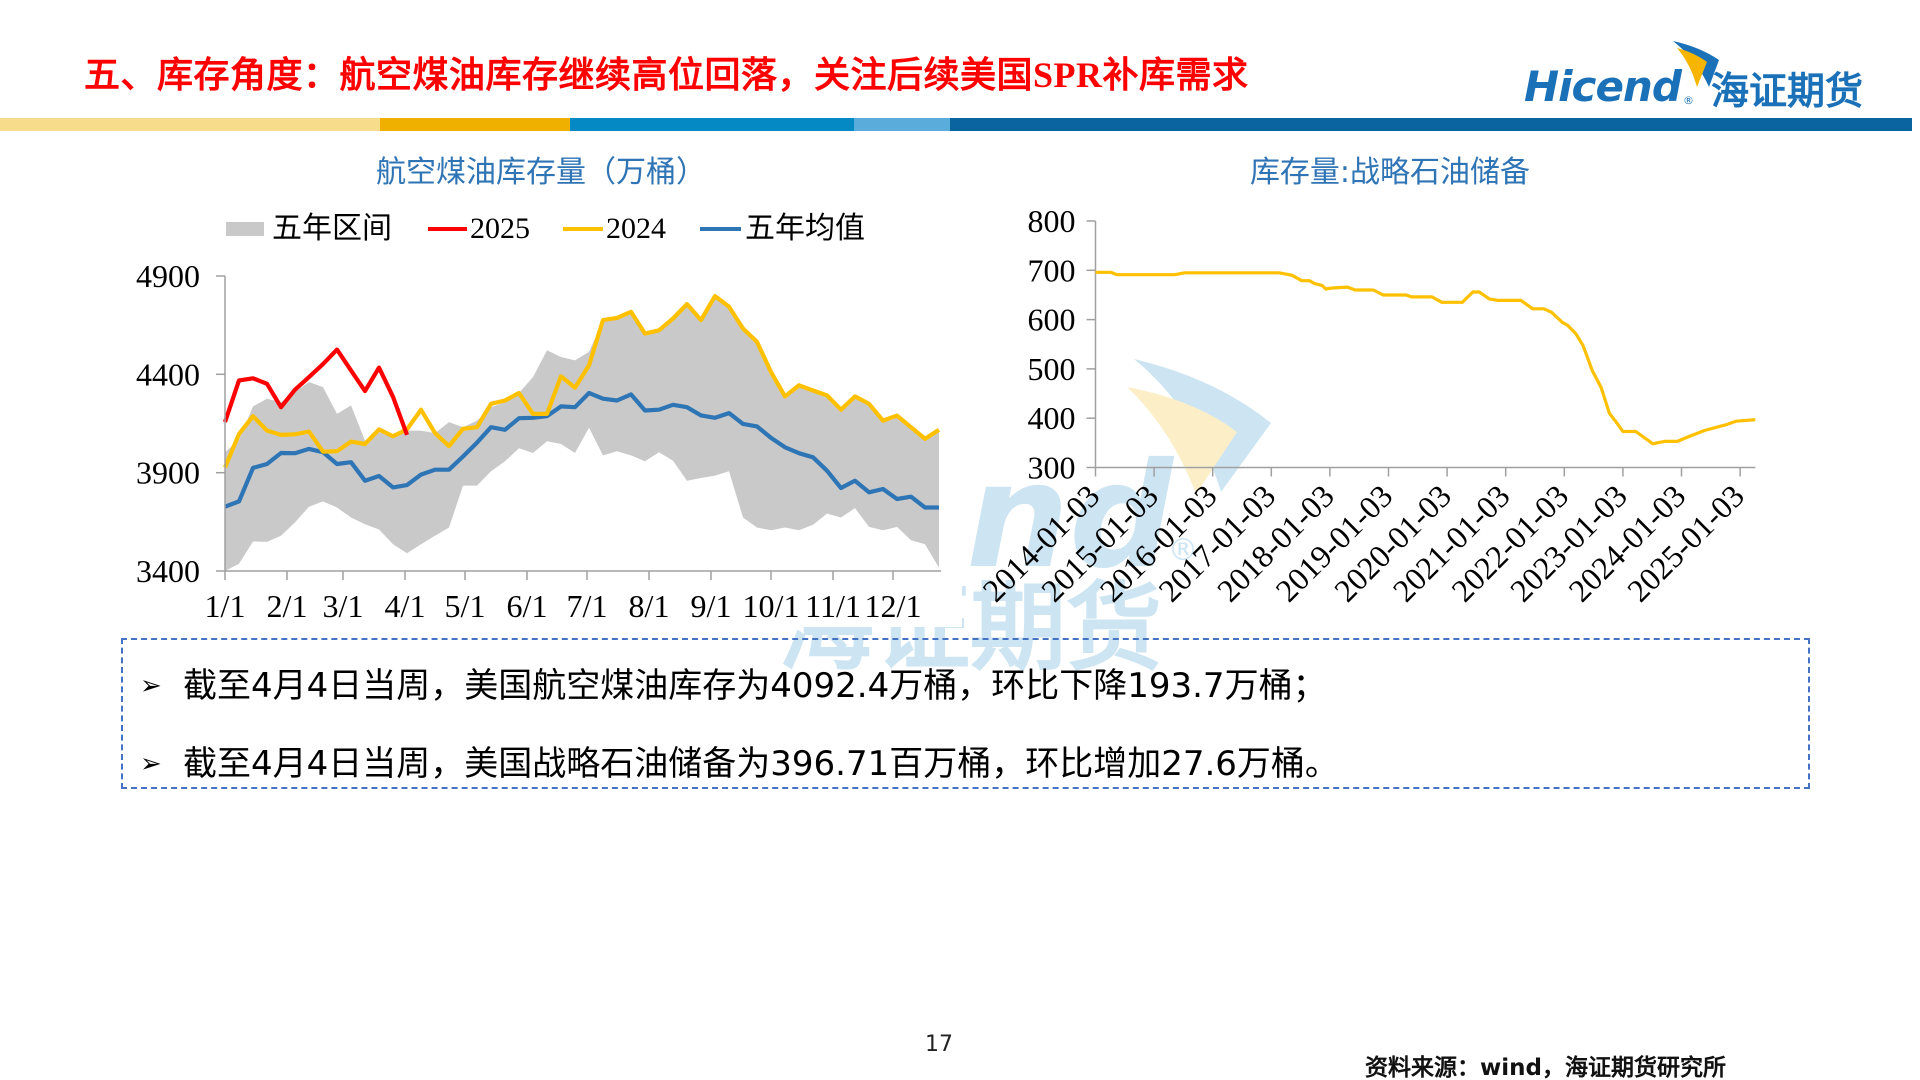 This screenshot has width=1920, height=1080. Describe the element at coordinates (1052, 270) in the screenshot. I see `y-tick-label: 700` at that location.